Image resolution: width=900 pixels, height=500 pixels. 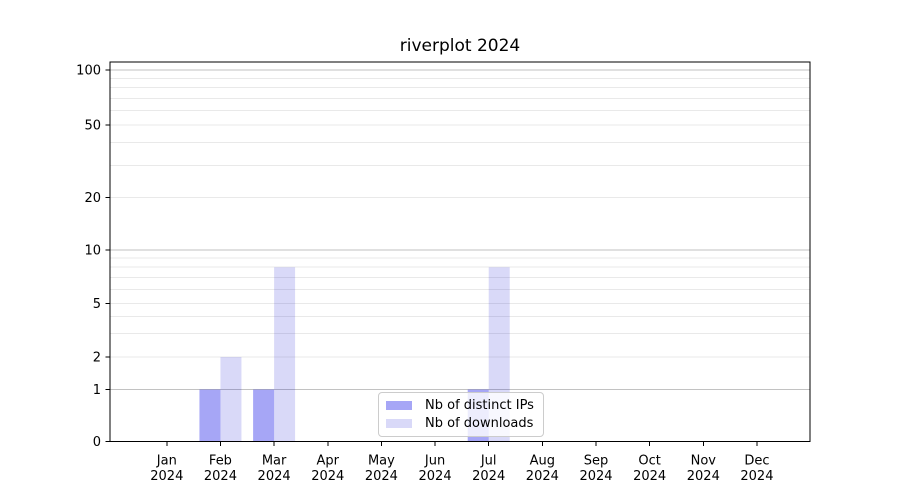 What do you see at coordinates (399, 423) in the screenshot?
I see `legend-swatch-downloads` at bounding box center [399, 423].